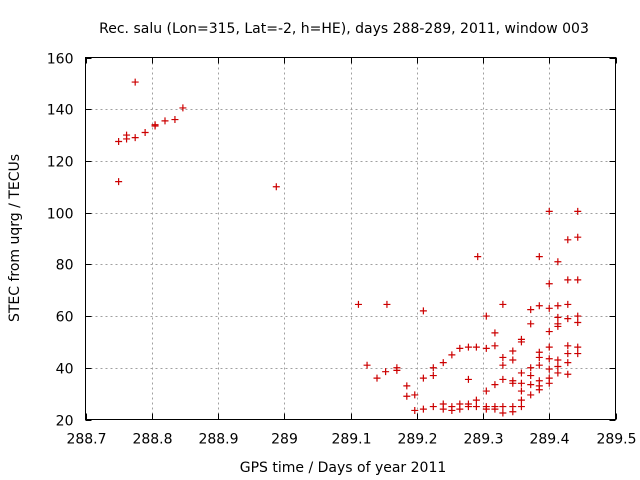 The image size is (640, 480). I want to click on y-tick-label: 80, so click(65, 266).